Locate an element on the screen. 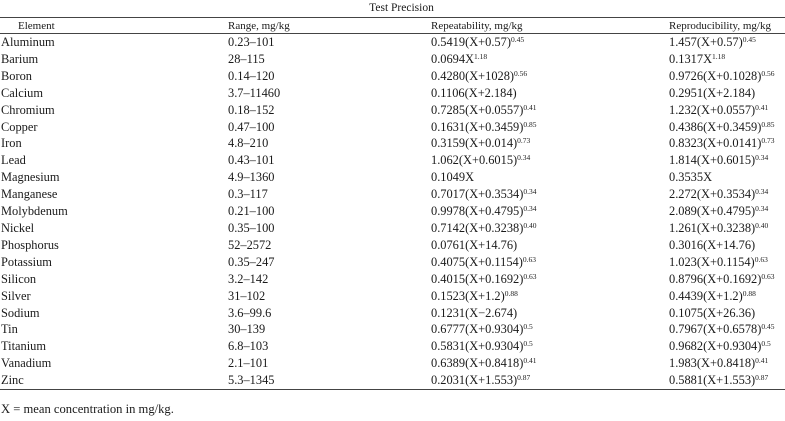 The height and width of the screenshot is (421, 785). cell-element: Lead is located at coordinates (13, 160).